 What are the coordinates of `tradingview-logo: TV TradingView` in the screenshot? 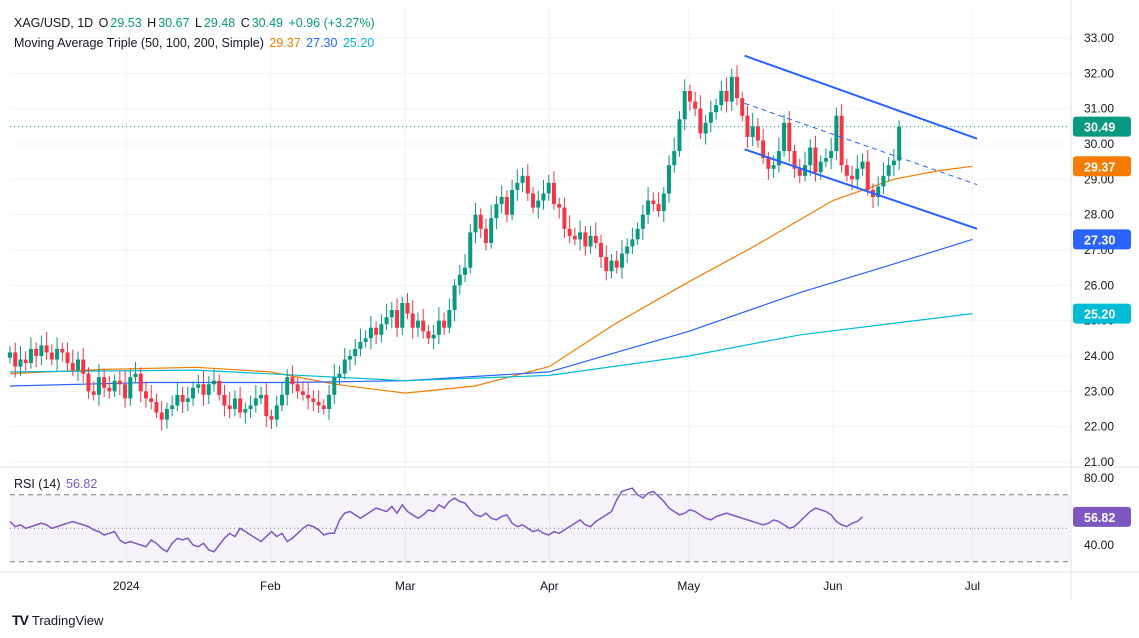 It's located at (57, 620).